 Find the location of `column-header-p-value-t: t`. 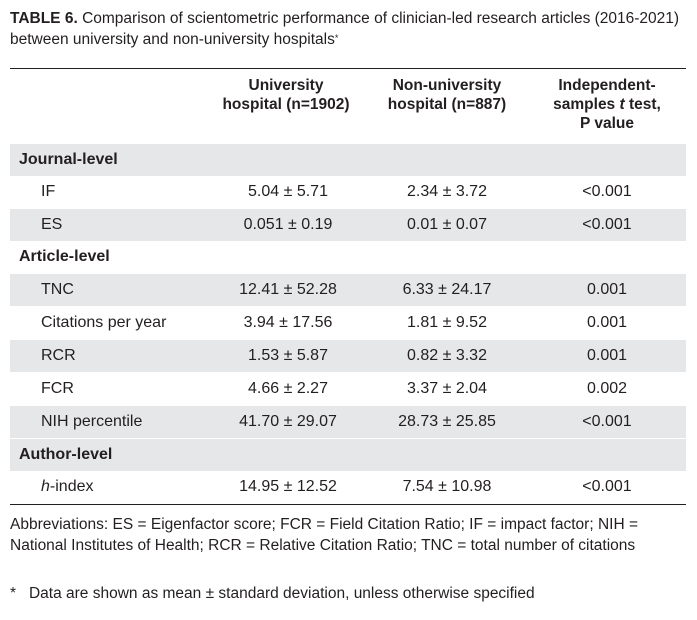

column-header-p-value-t: t is located at coordinates (622, 104).